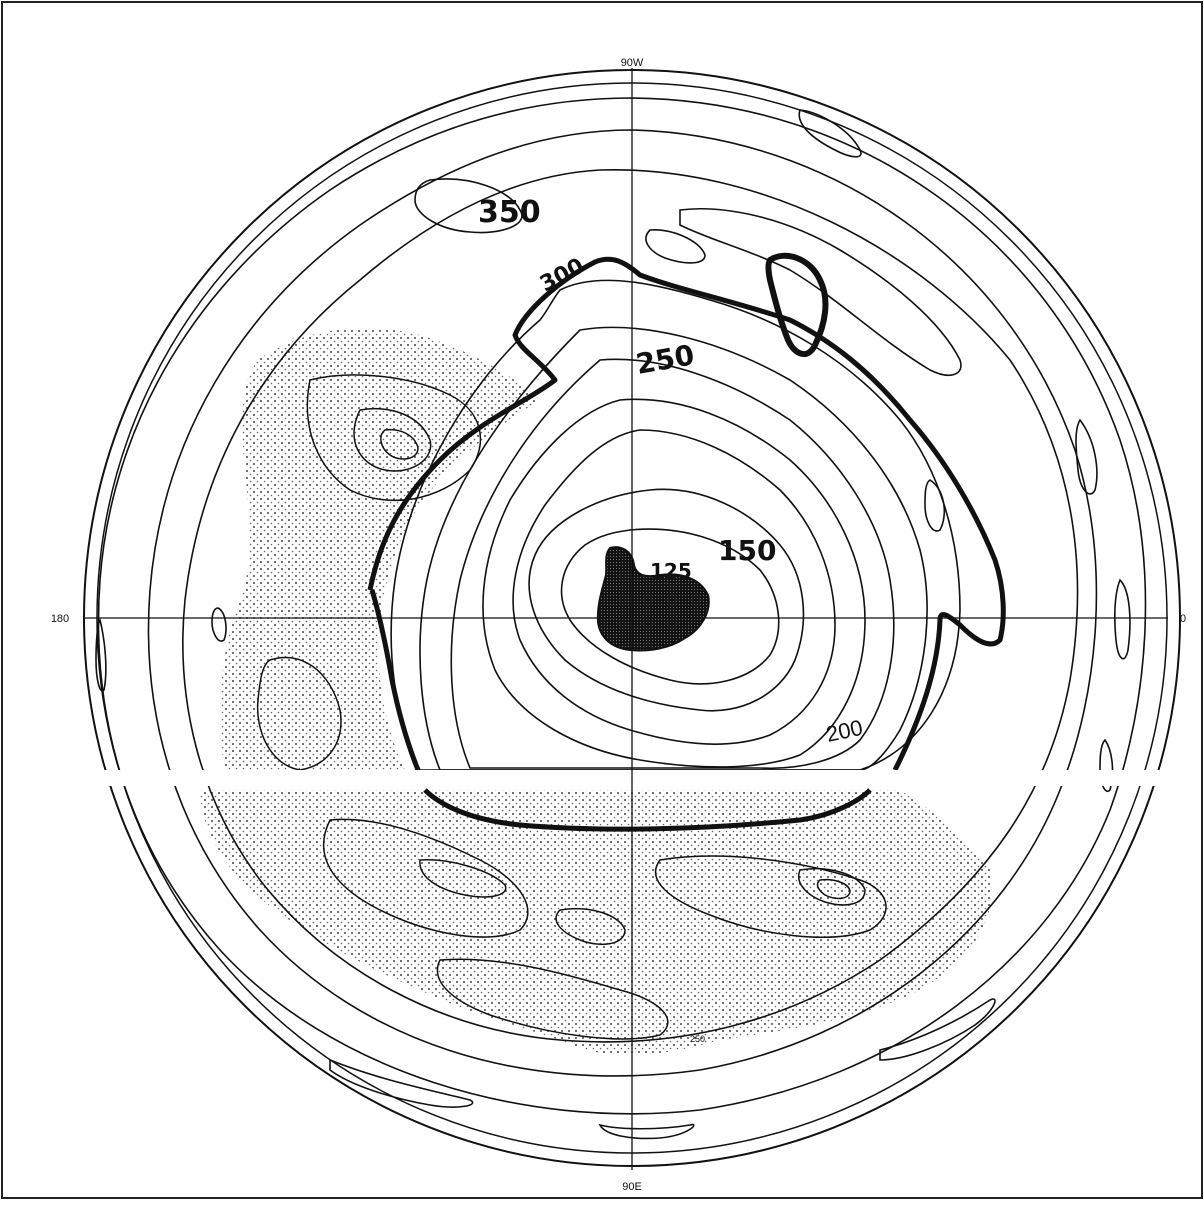 The image size is (1204, 1205). What do you see at coordinates (671, 571) in the screenshot?
I see `contour-label-125: 125` at bounding box center [671, 571].